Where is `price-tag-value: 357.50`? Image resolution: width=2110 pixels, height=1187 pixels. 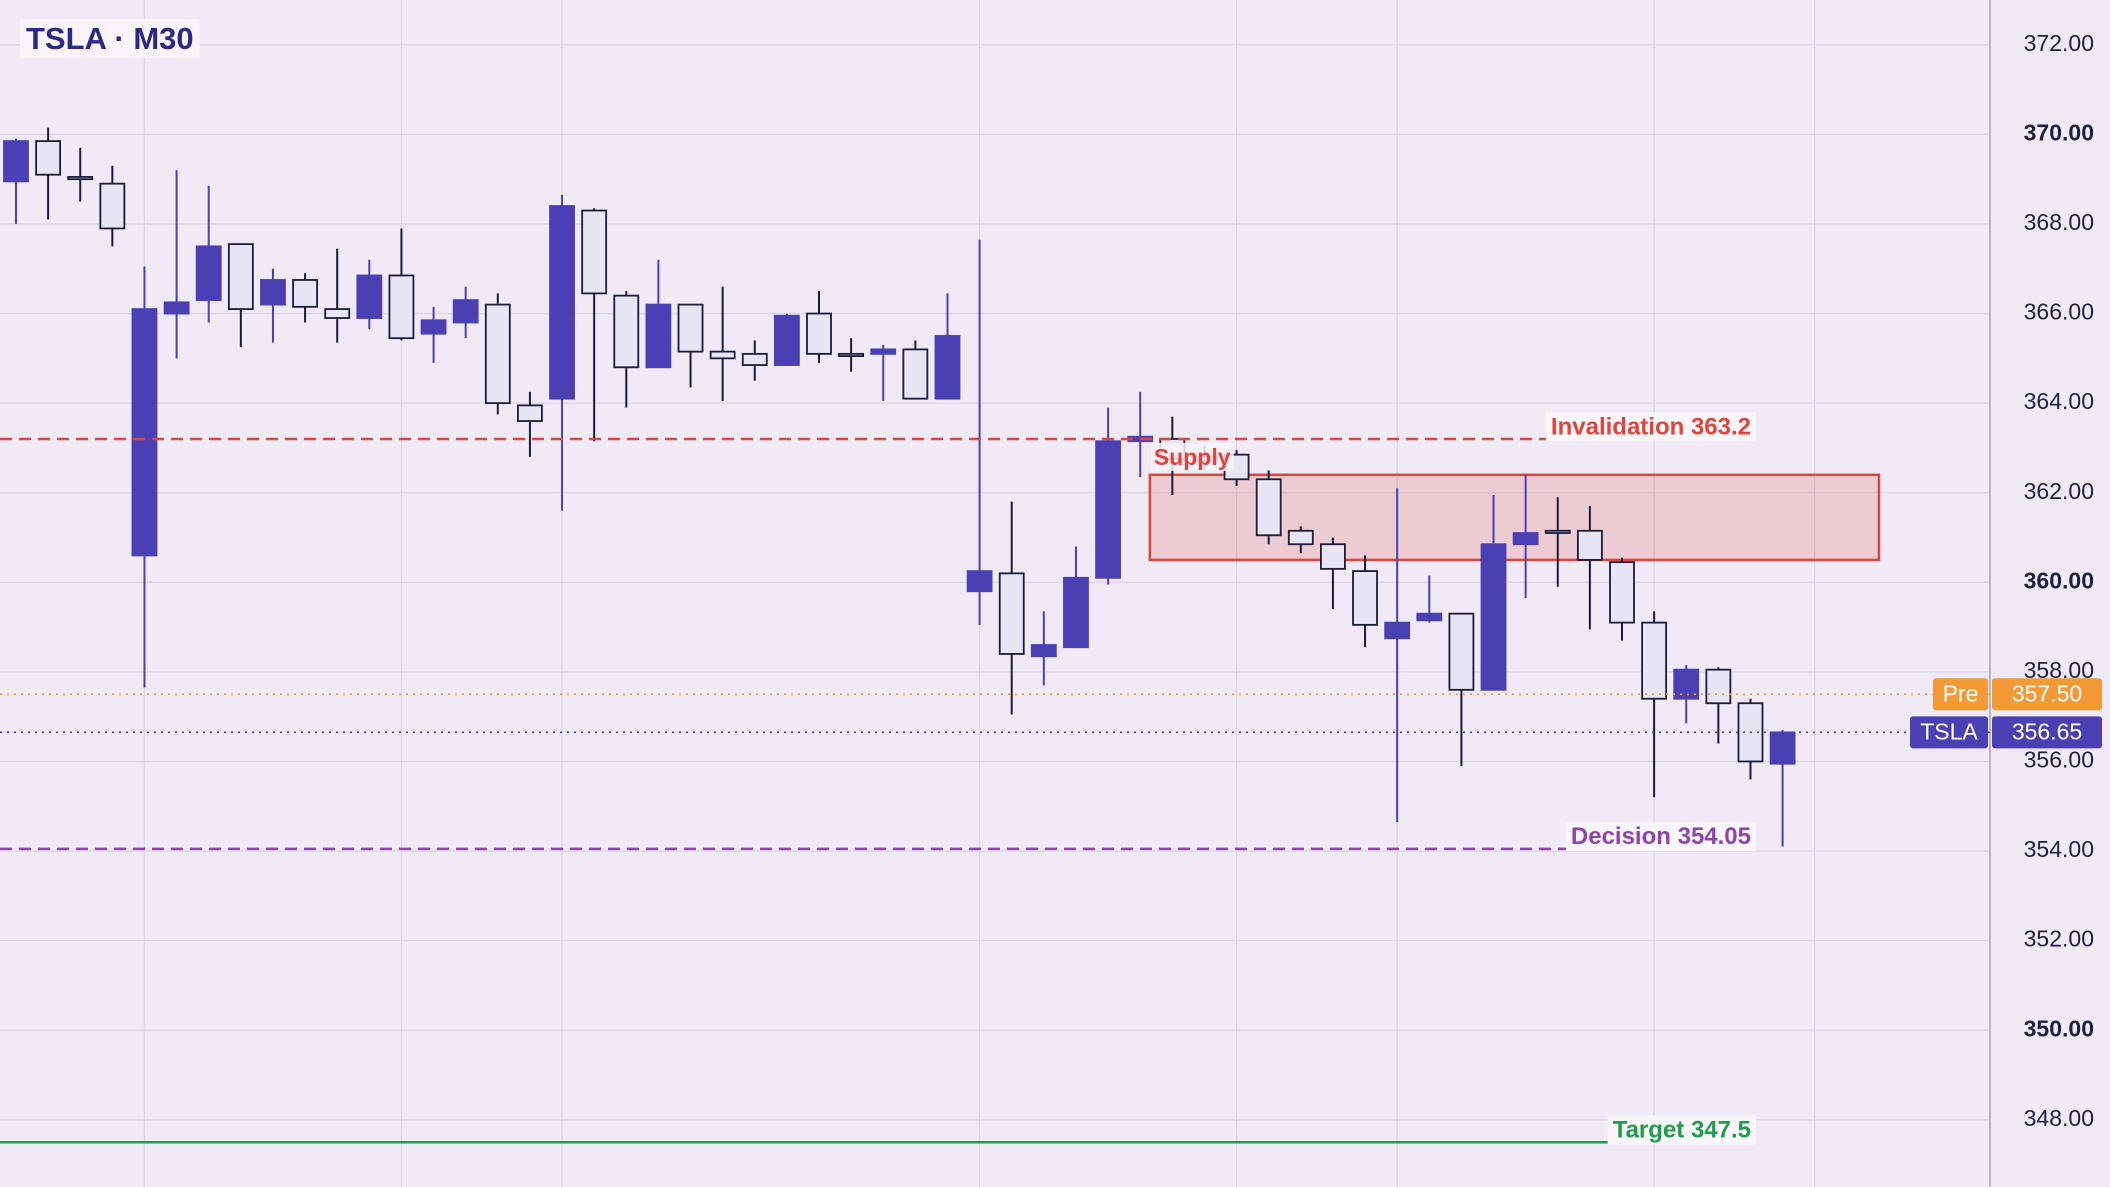
price-tag-value: 357.50 is located at coordinates (2047, 693).